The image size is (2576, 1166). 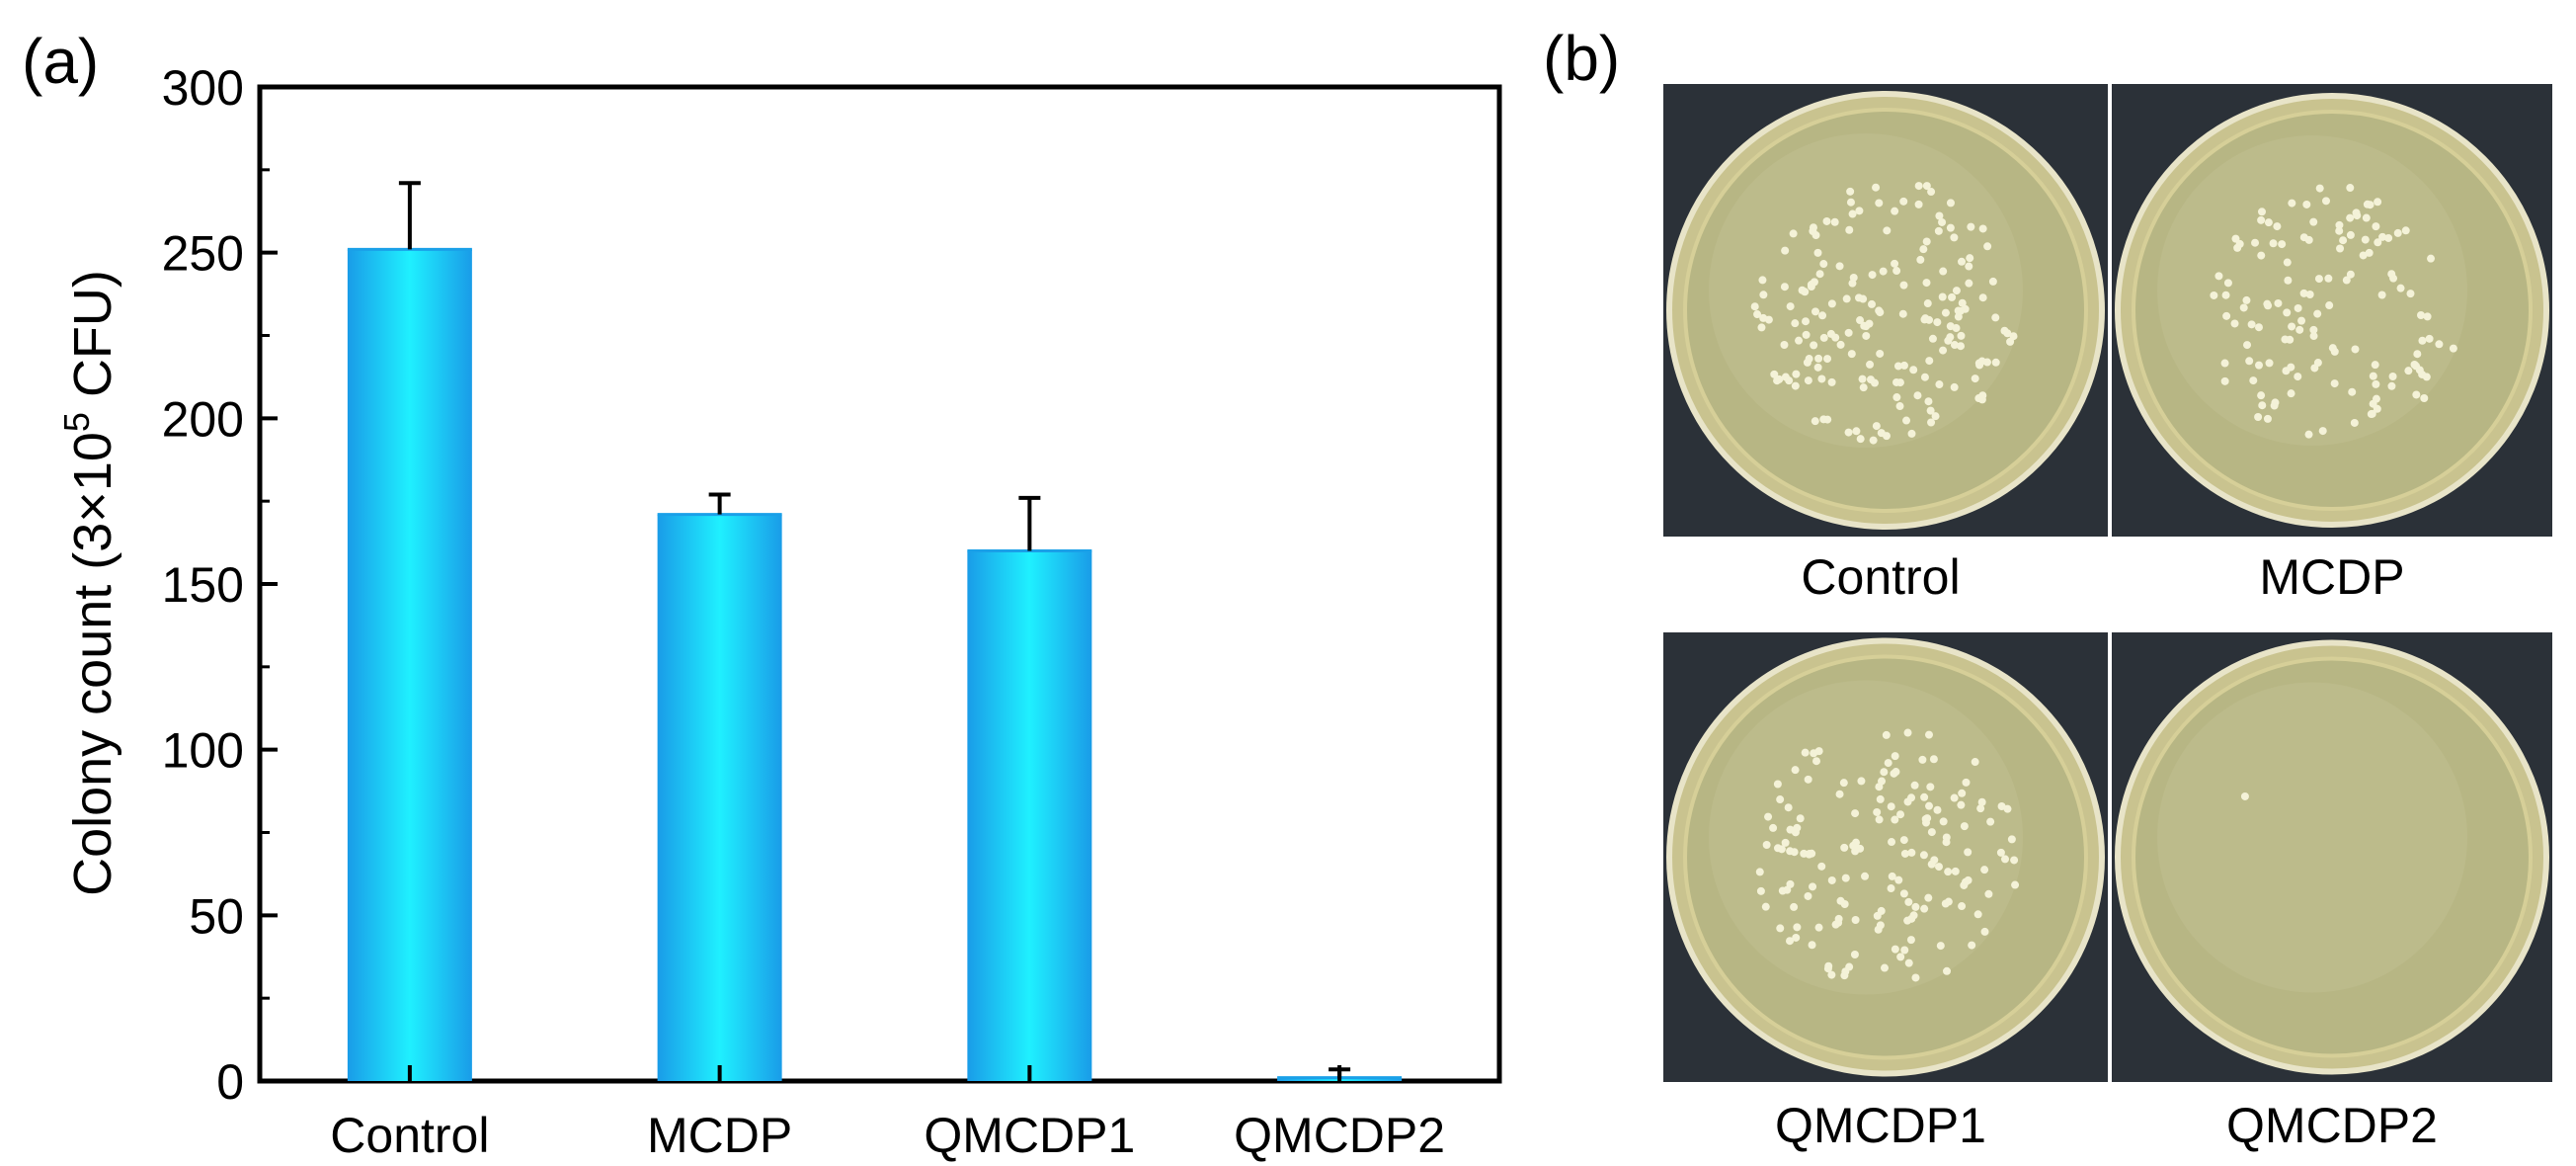 I want to click on panel-a-label: (a), so click(x=60, y=61).